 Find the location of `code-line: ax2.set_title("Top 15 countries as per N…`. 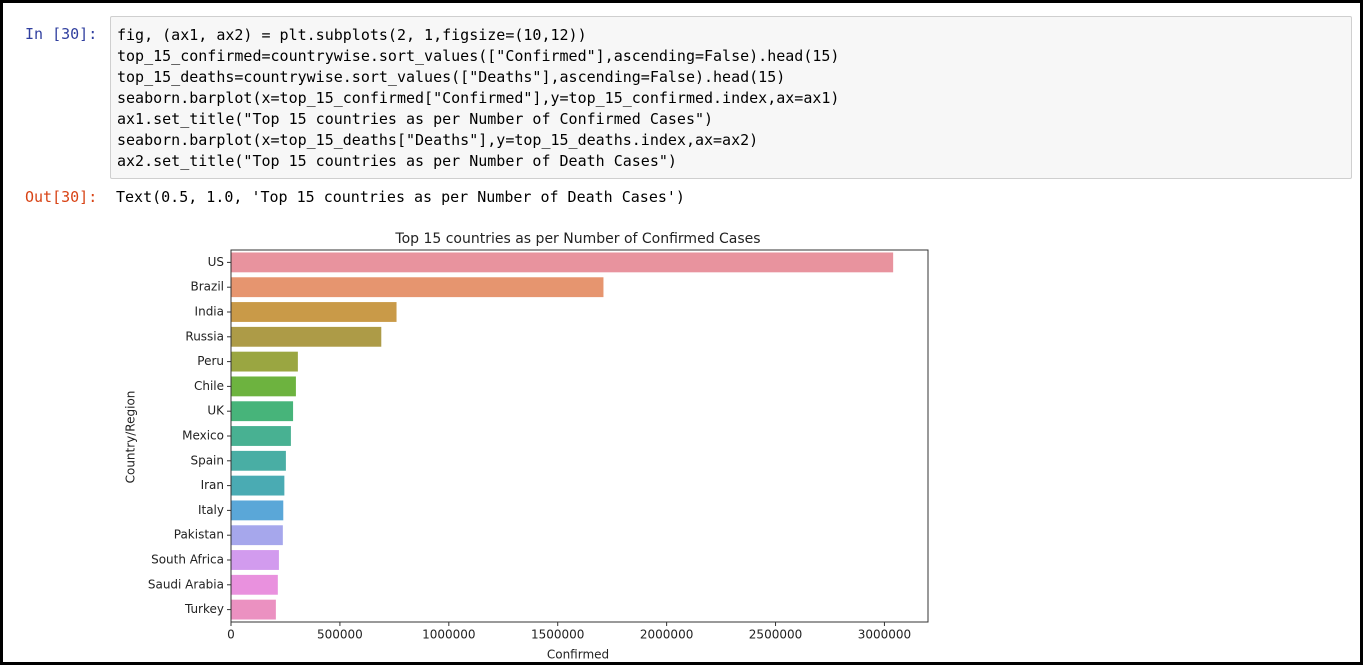

code-line: ax2.set_title("Top 15 countries as per N… is located at coordinates (397, 161).